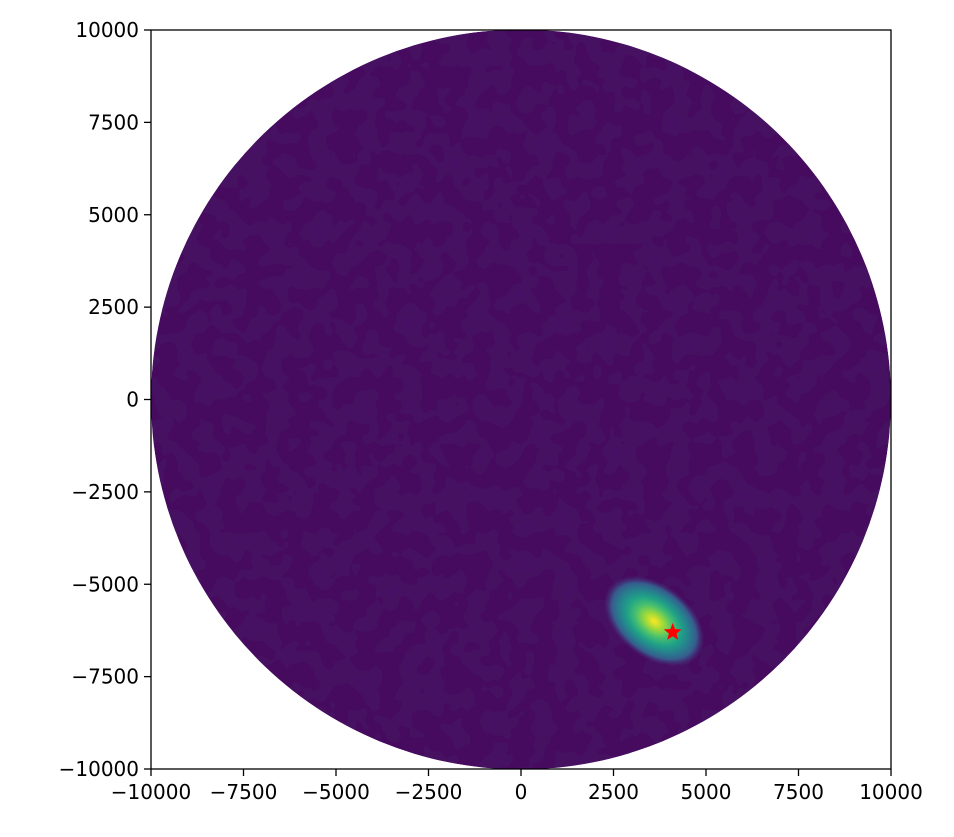 The height and width of the screenshot is (837, 954). Describe the element at coordinates (107, 30) in the screenshot. I see `y-tick-label: 10000` at that location.